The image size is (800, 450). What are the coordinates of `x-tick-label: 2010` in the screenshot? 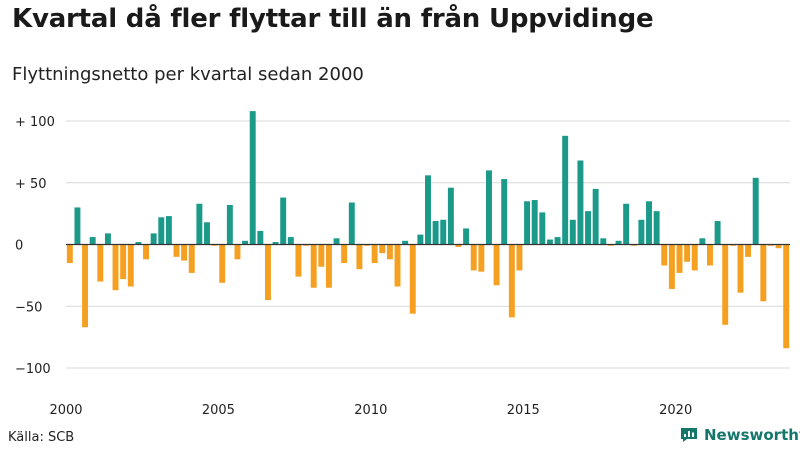 It's located at (370, 410).